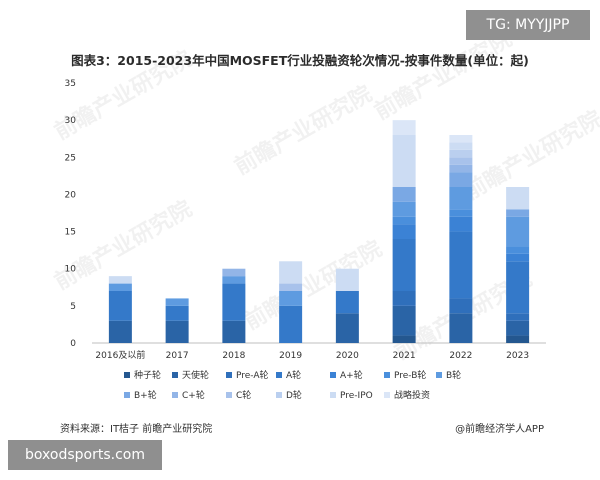  I want to click on x-tick-label: 2016及以前, so click(120, 355).